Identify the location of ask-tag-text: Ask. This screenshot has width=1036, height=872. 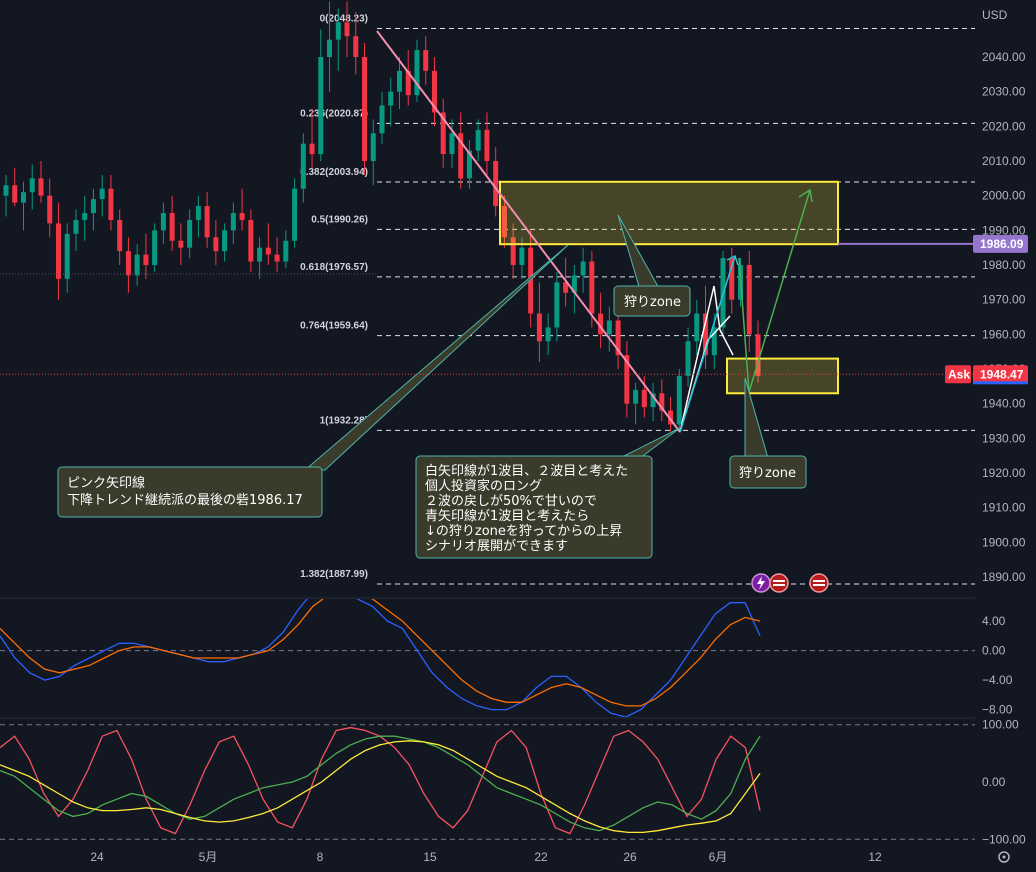
(959, 374).